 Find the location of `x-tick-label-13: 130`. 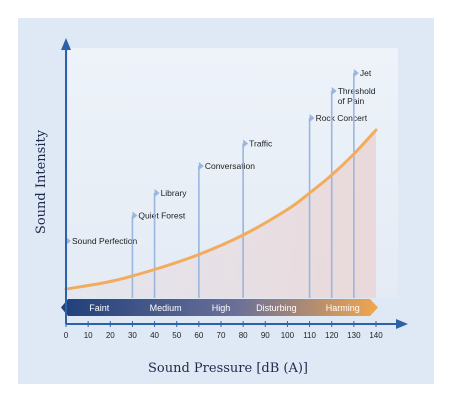

x-tick-label-13: 130 is located at coordinates (354, 335).